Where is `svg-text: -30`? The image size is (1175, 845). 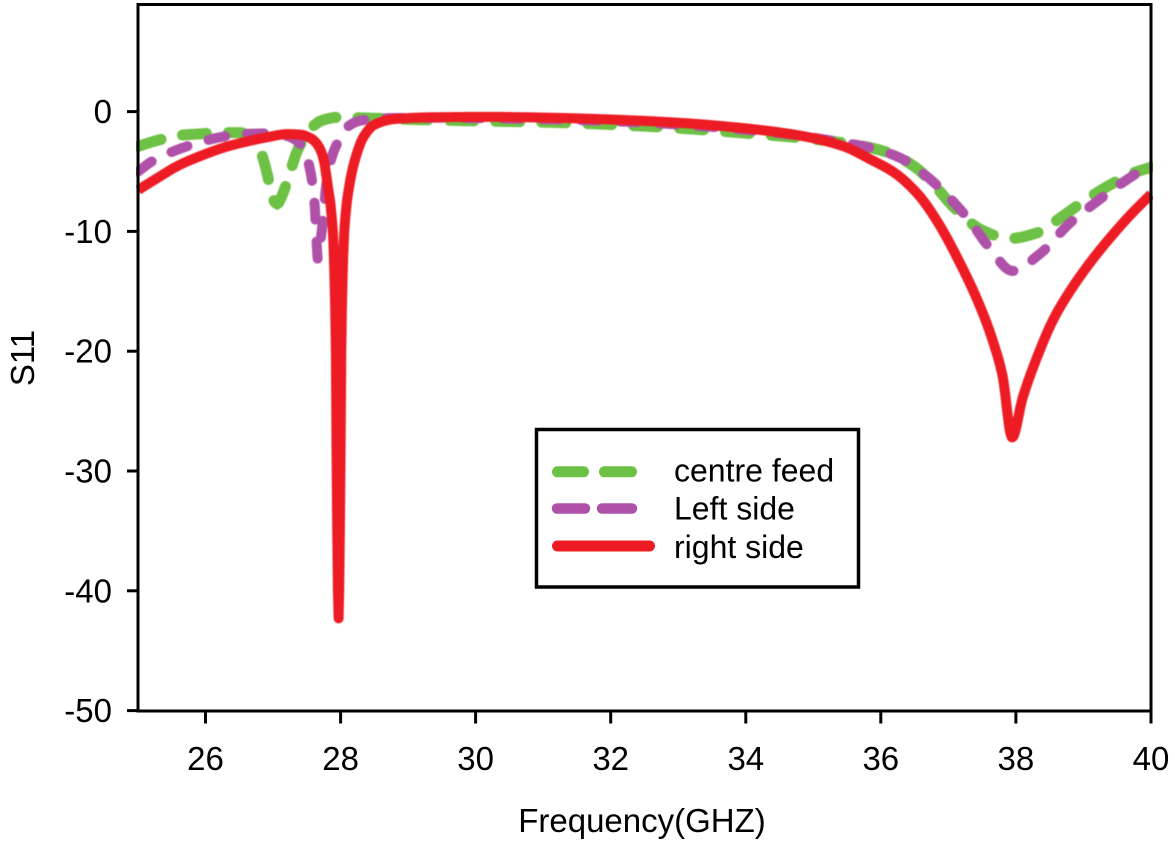 svg-text: -30 is located at coordinates (88, 471).